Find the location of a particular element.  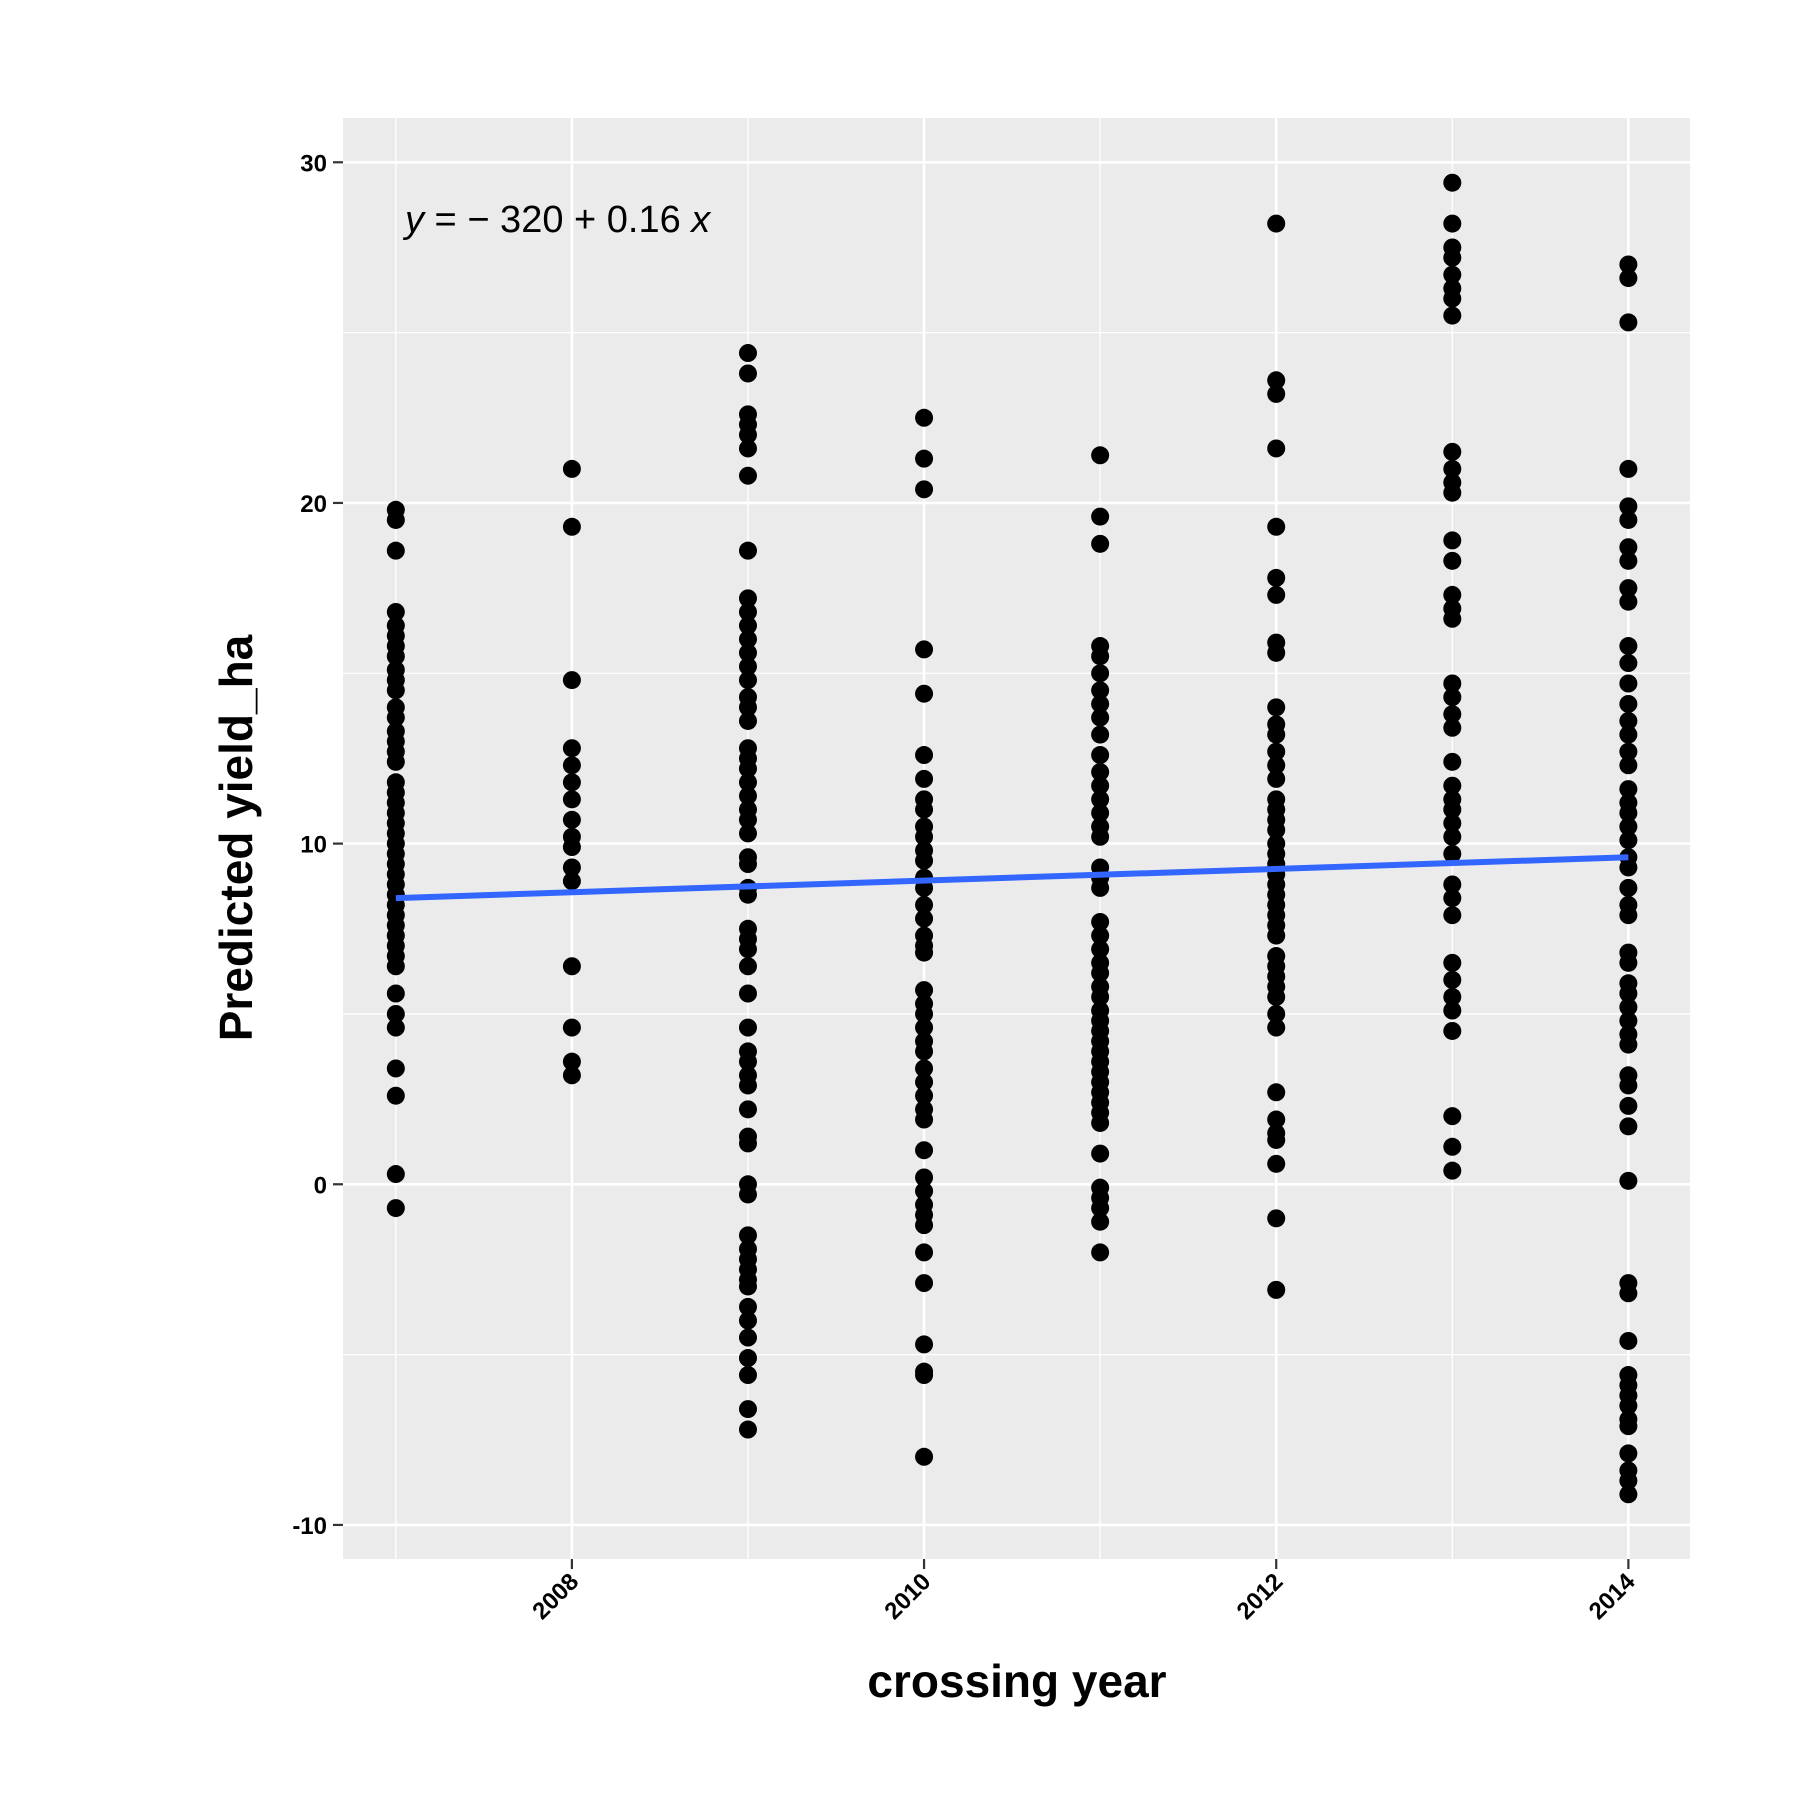

y-axis-title: Predicted yield_ha is located at coordinates (236, 837).